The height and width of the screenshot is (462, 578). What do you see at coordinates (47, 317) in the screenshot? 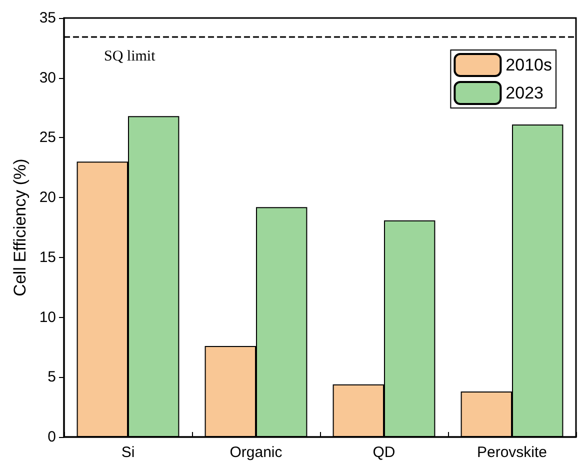
I see `y-tick-label: 10` at bounding box center [47, 317].